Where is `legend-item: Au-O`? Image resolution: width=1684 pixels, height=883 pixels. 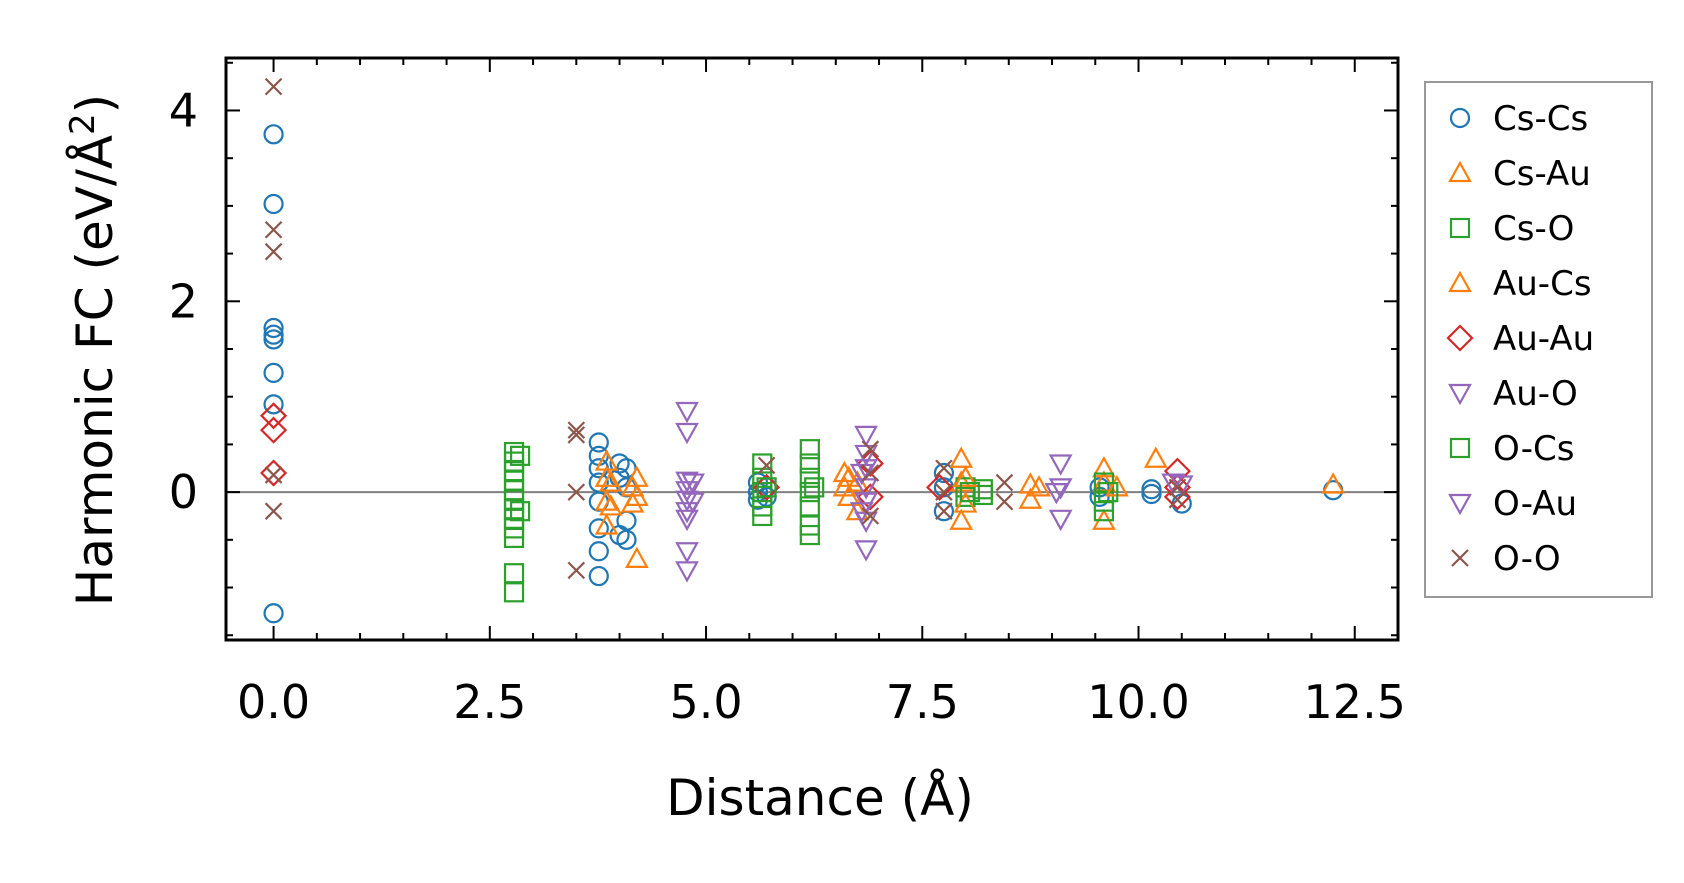
legend-item: Au-O is located at coordinates (1513, 394).